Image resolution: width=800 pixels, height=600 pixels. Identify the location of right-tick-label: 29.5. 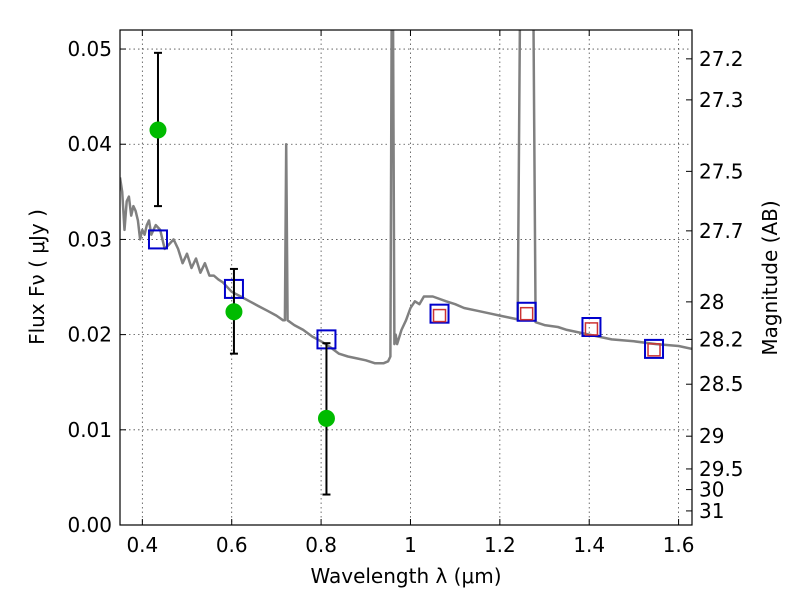
(721, 469).